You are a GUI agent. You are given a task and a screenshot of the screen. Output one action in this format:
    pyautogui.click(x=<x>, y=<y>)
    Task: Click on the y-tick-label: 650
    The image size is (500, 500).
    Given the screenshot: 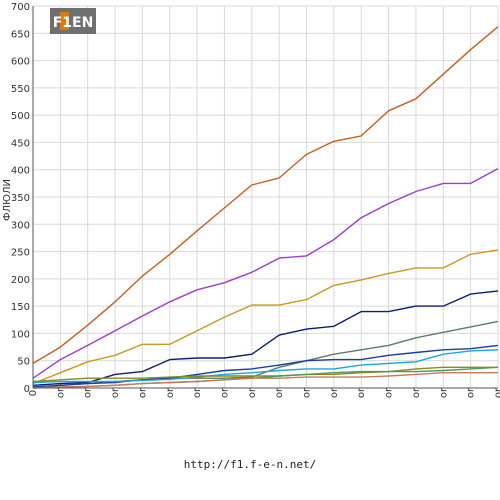 What is the action you would take?
    pyautogui.click(x=20, y=34)
    